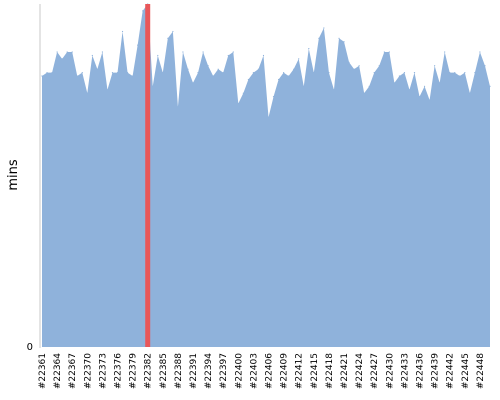  I want to click on x-tick-label: #22367, so click(73, 371).